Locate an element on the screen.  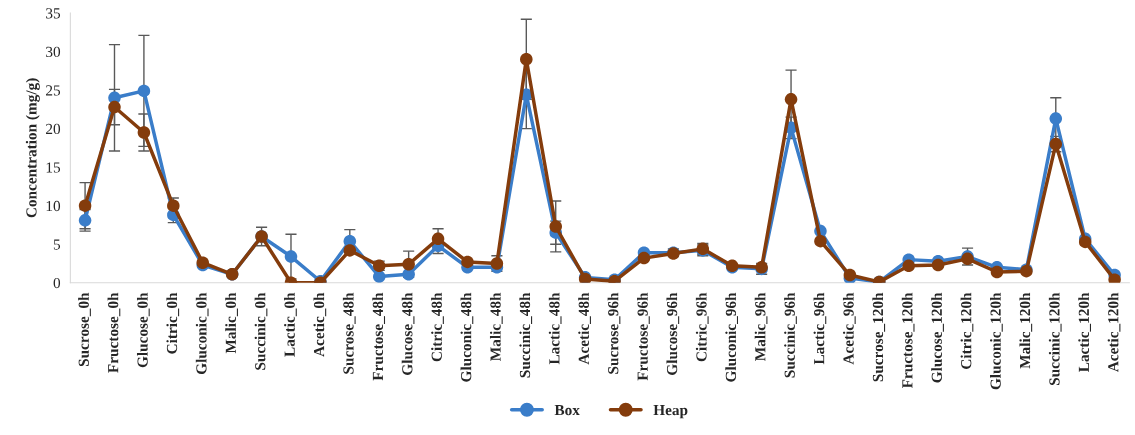
x-tick-label: Malic_48h is located at coordinates (496, 326).